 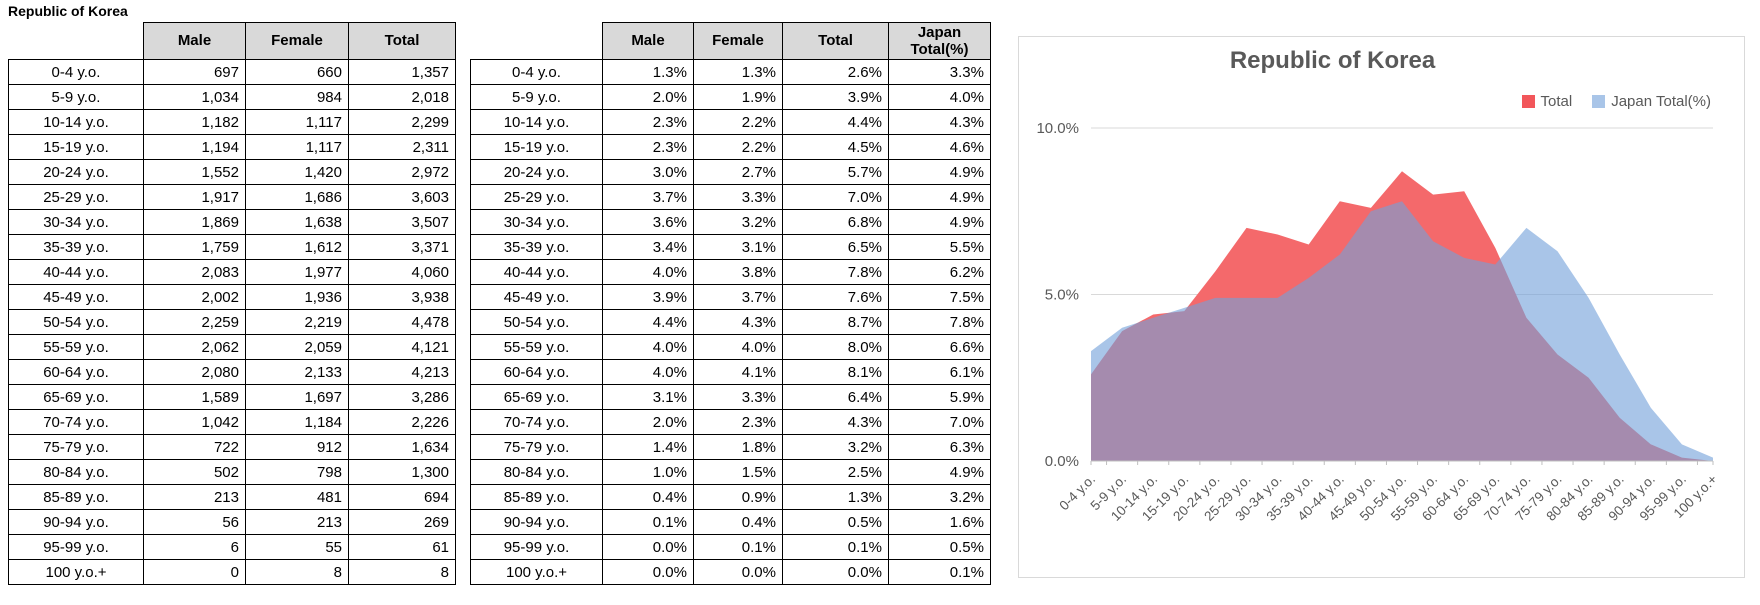 I want to click on age-group-label: 70-74 y.o., so click(x=76, y=422).